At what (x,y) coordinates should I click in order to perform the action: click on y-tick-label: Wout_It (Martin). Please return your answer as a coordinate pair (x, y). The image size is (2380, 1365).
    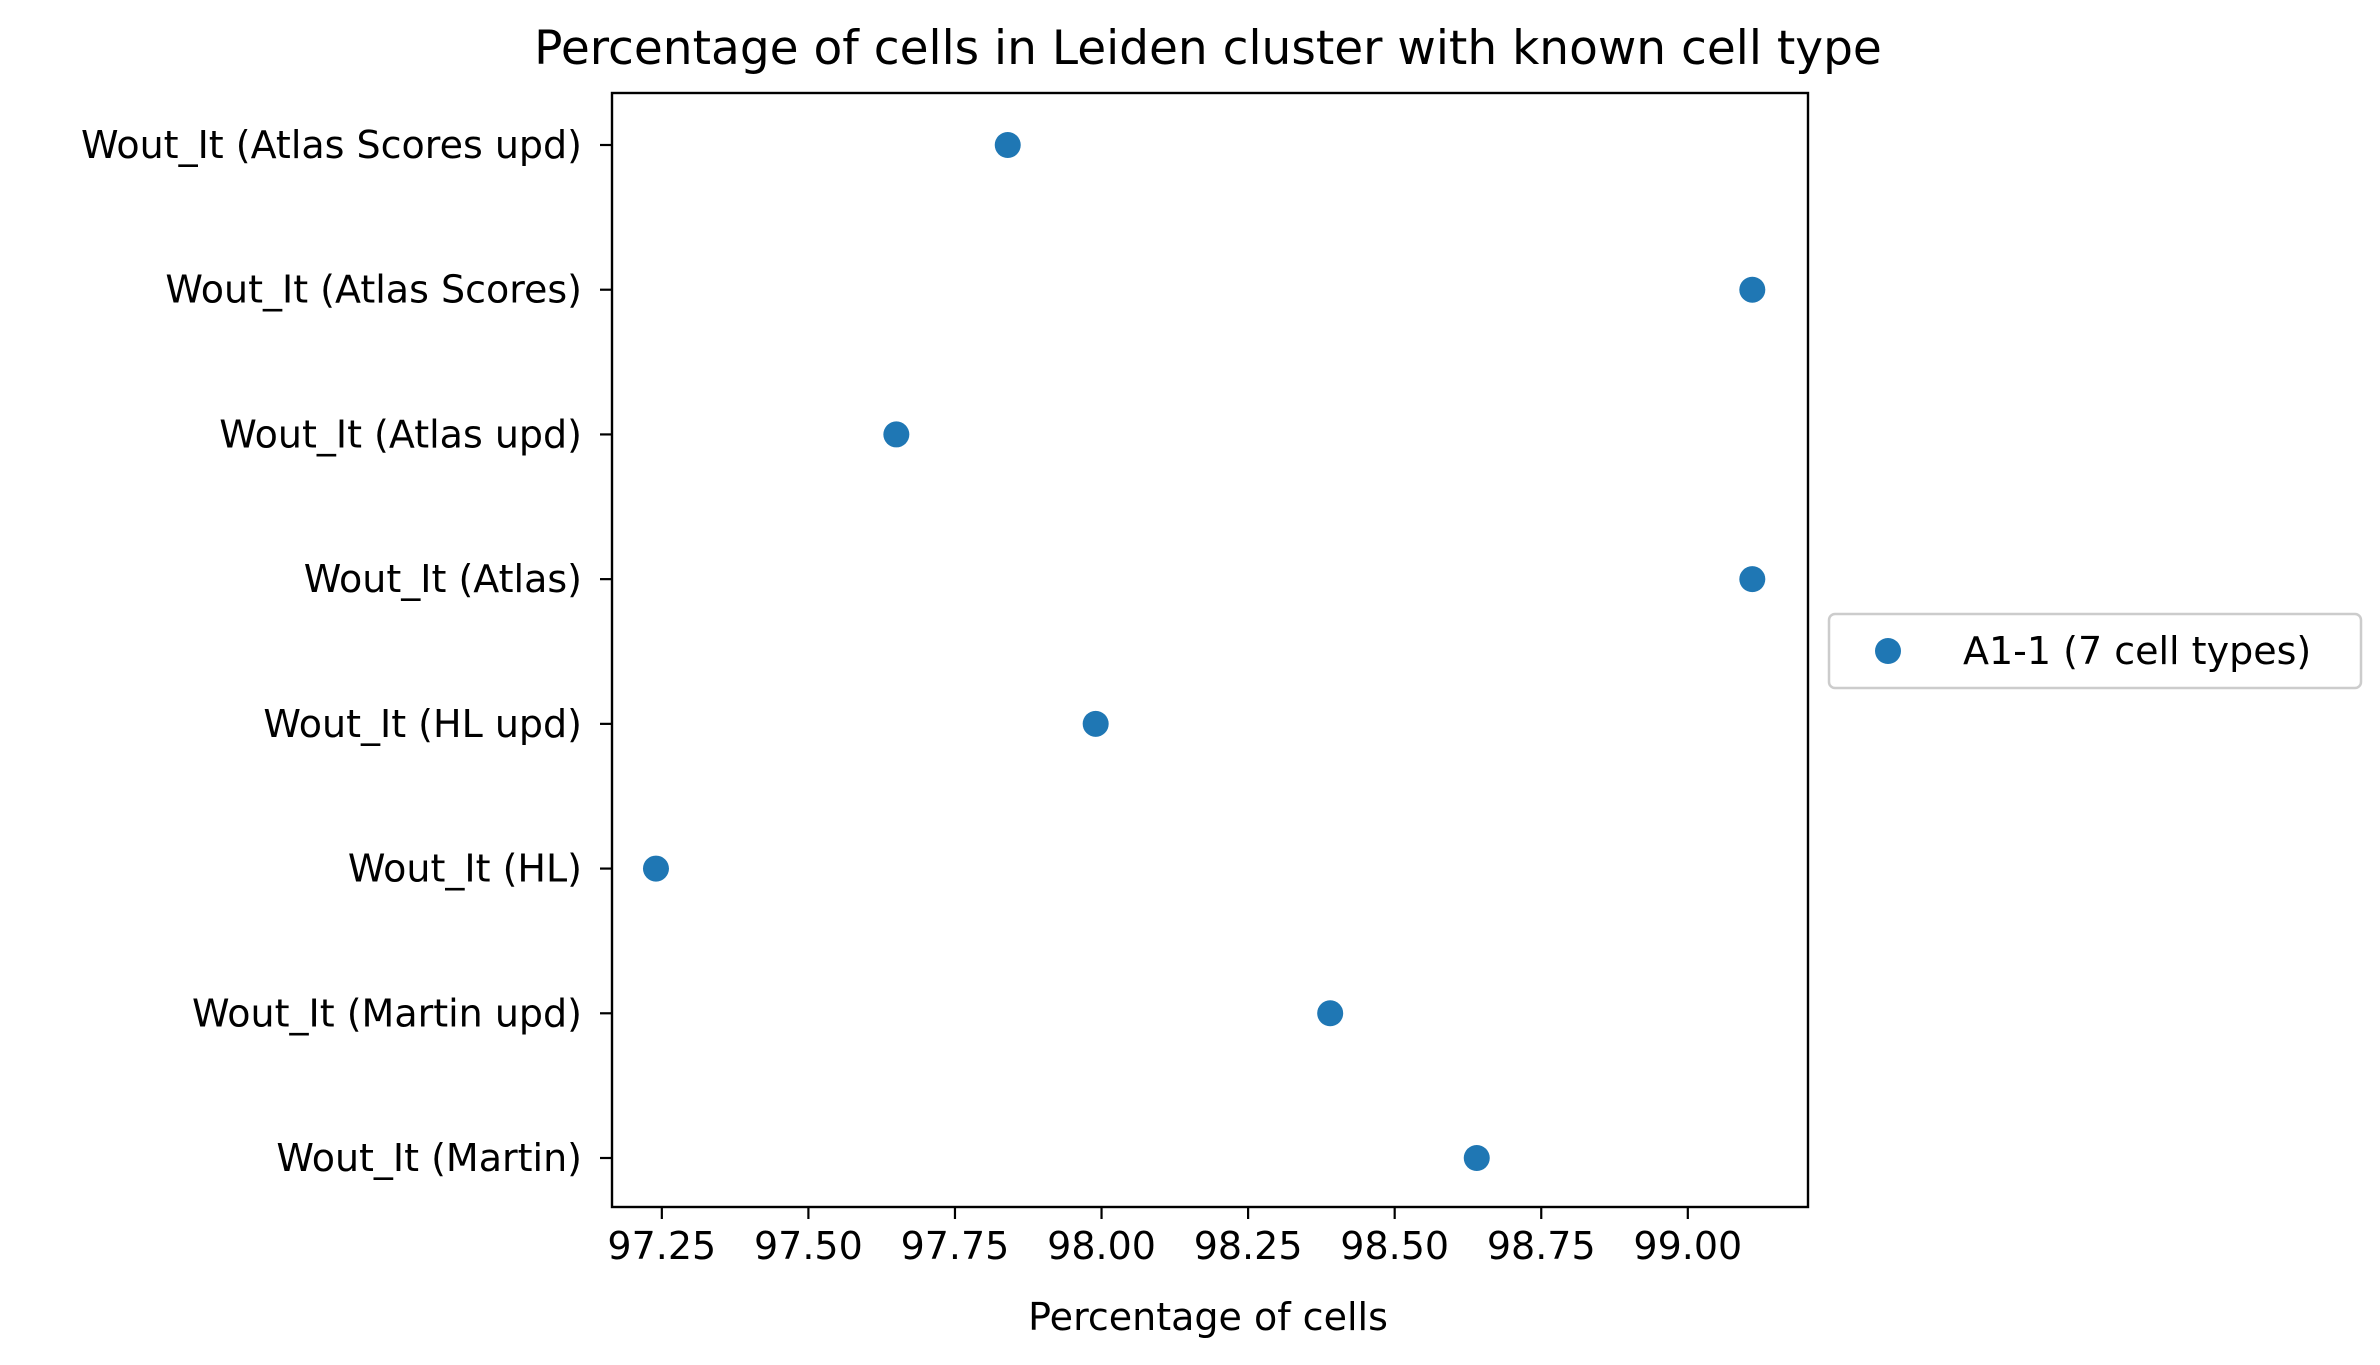
    Looking at the image, I should click on (429, 1158).